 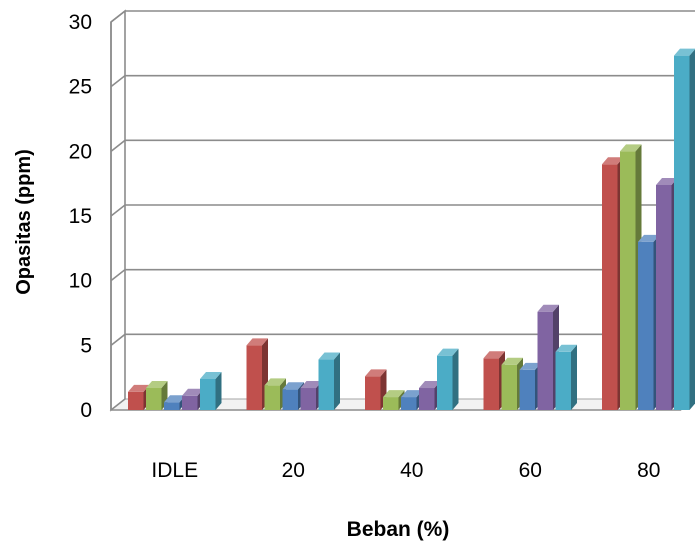 I want to click on y-tick-label: 15, so click(x=80, y=216).